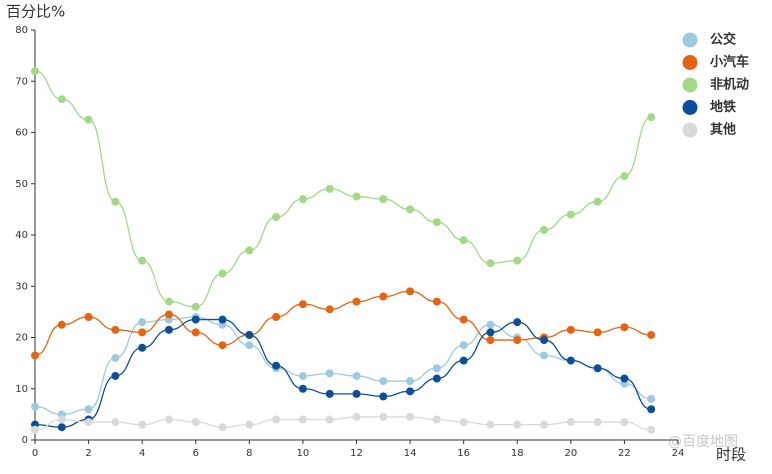 This screenshot has height=474, width=772. I want to click on x-tick-label: 22, so click(624, 453).